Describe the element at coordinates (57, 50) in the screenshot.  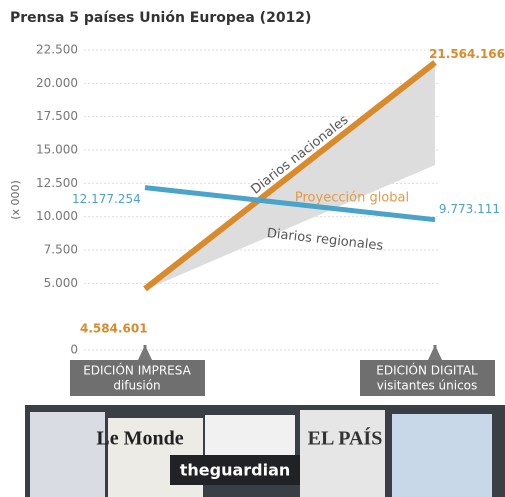
I see `y-tick-label: 22.500` at that location.